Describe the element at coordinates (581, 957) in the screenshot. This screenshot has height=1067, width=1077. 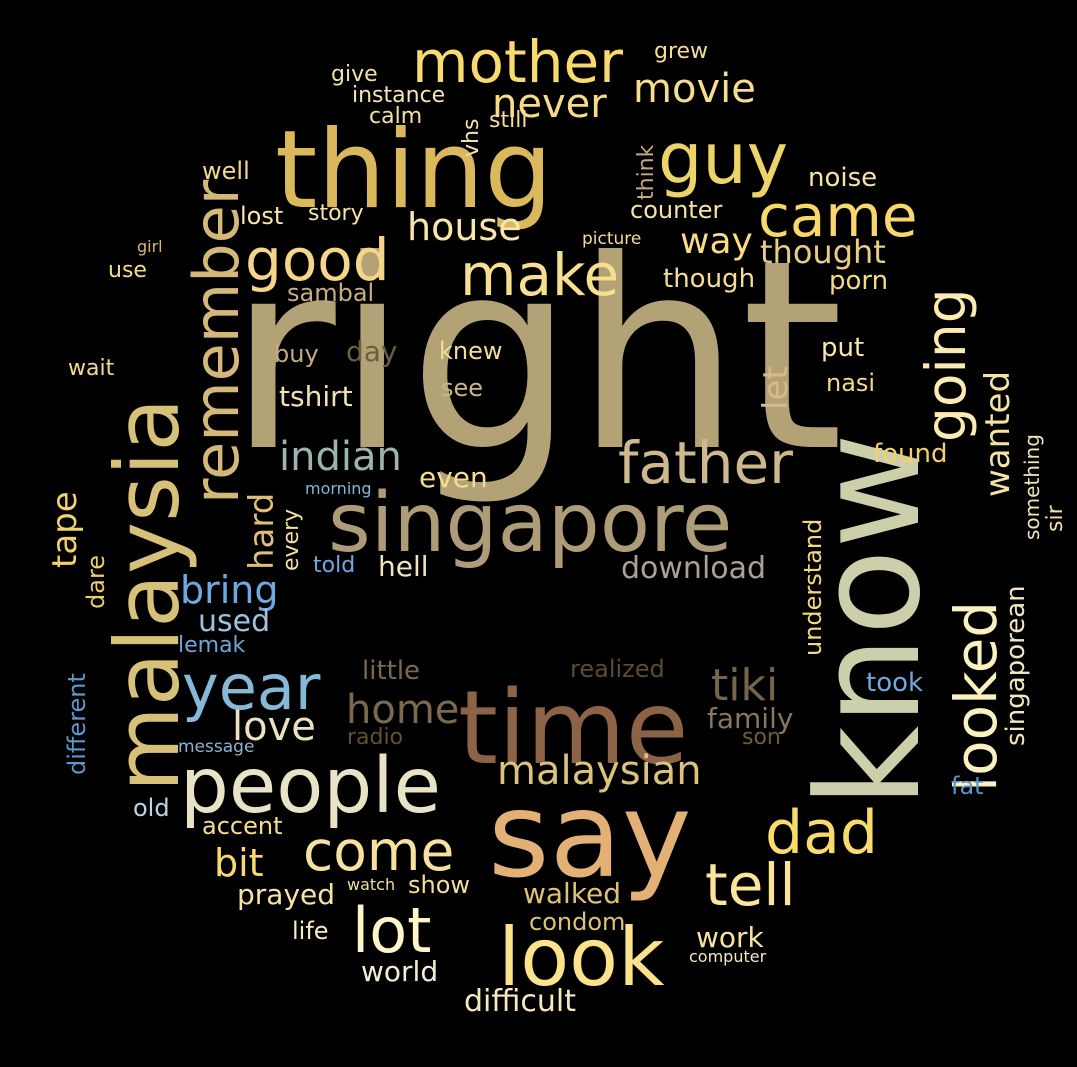
I see `word-look: look` at that location.